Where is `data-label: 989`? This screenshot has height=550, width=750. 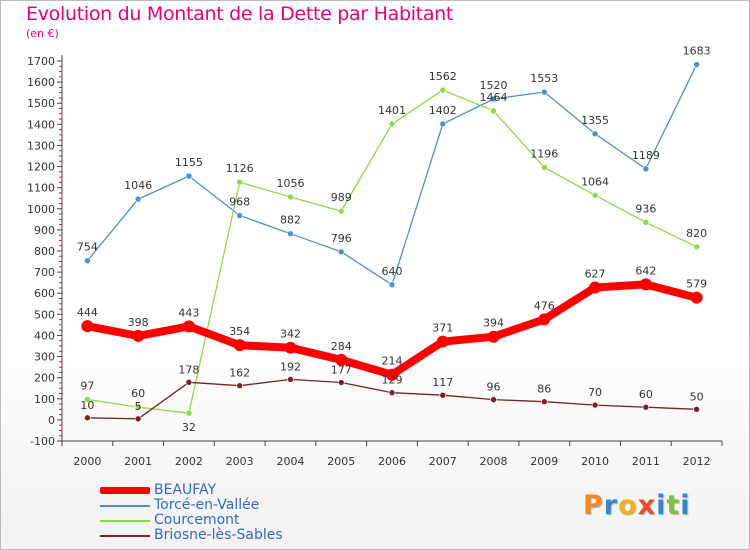 data-label: 989 is located at coordinates (341, 197).